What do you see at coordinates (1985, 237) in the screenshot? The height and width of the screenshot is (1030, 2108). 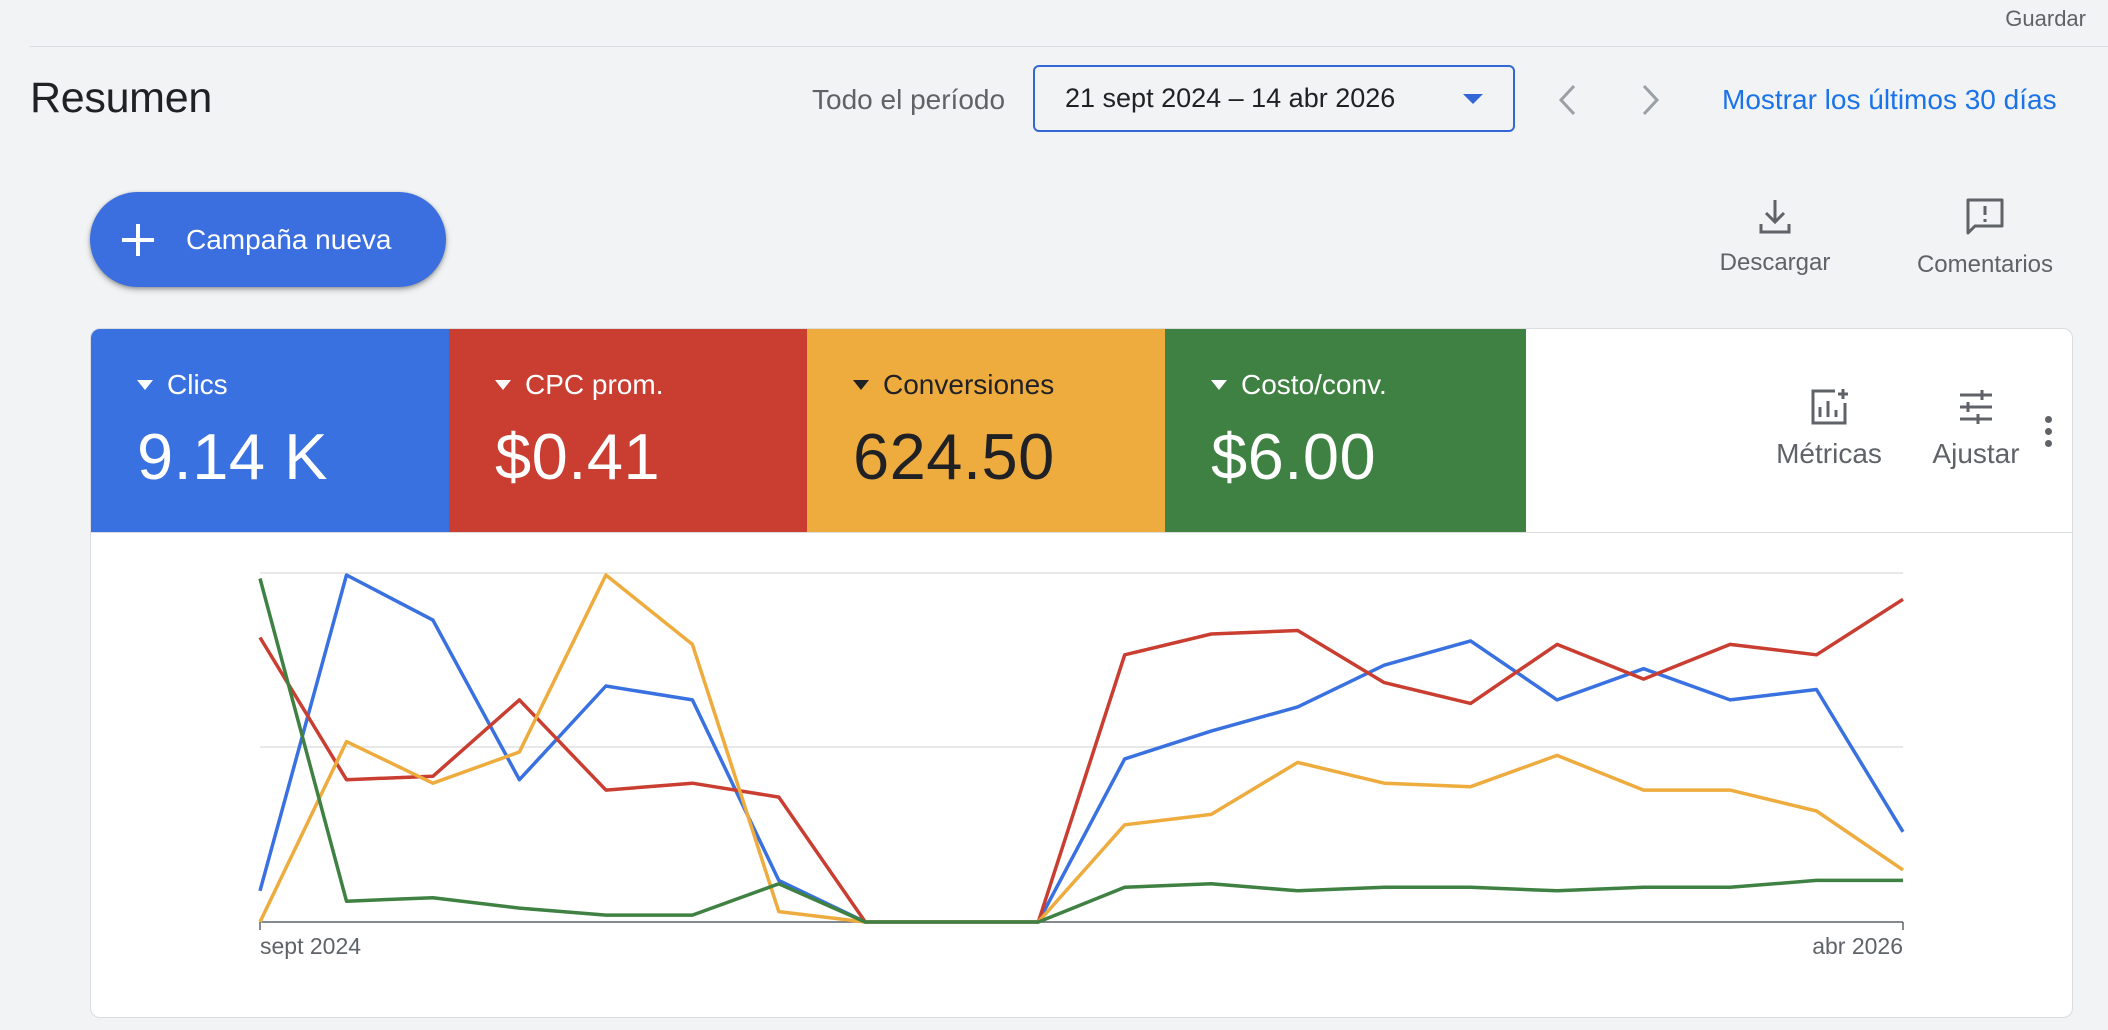 I see `comments-button: Comentarios` at bounding box center [1985, 237].